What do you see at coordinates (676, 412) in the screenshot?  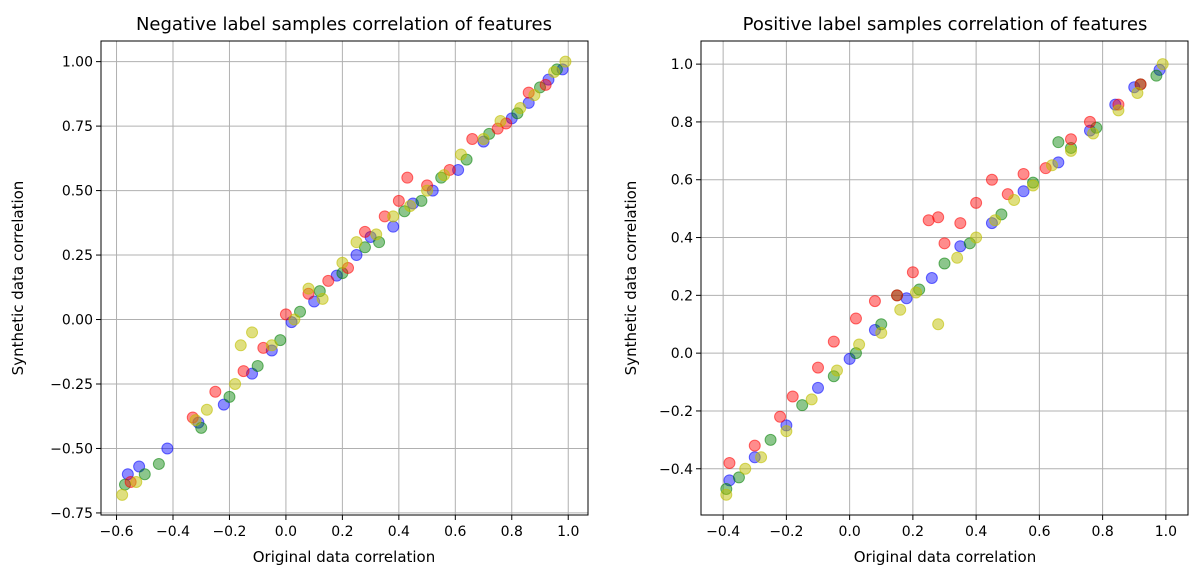 I see `y-tick-label: −0.2` at bounding box center [676, 412].